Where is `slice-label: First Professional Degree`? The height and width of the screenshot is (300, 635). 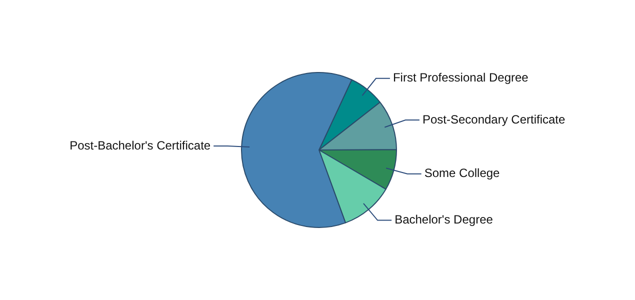
slice-label: First Professional Degree is located at coordinates (460, 77).